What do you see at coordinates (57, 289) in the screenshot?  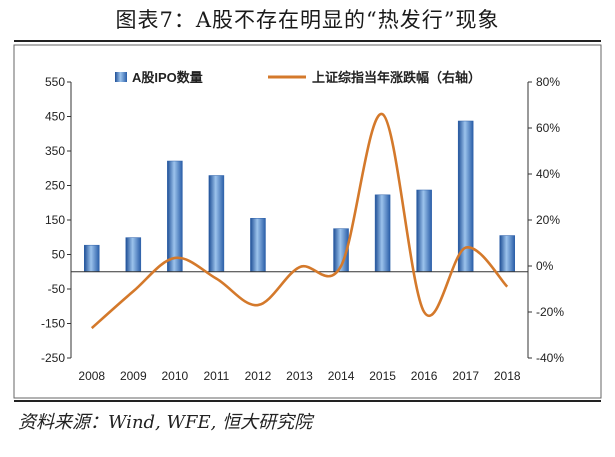 I see `left-tick-label: -50` at bounding box center [57, 289].